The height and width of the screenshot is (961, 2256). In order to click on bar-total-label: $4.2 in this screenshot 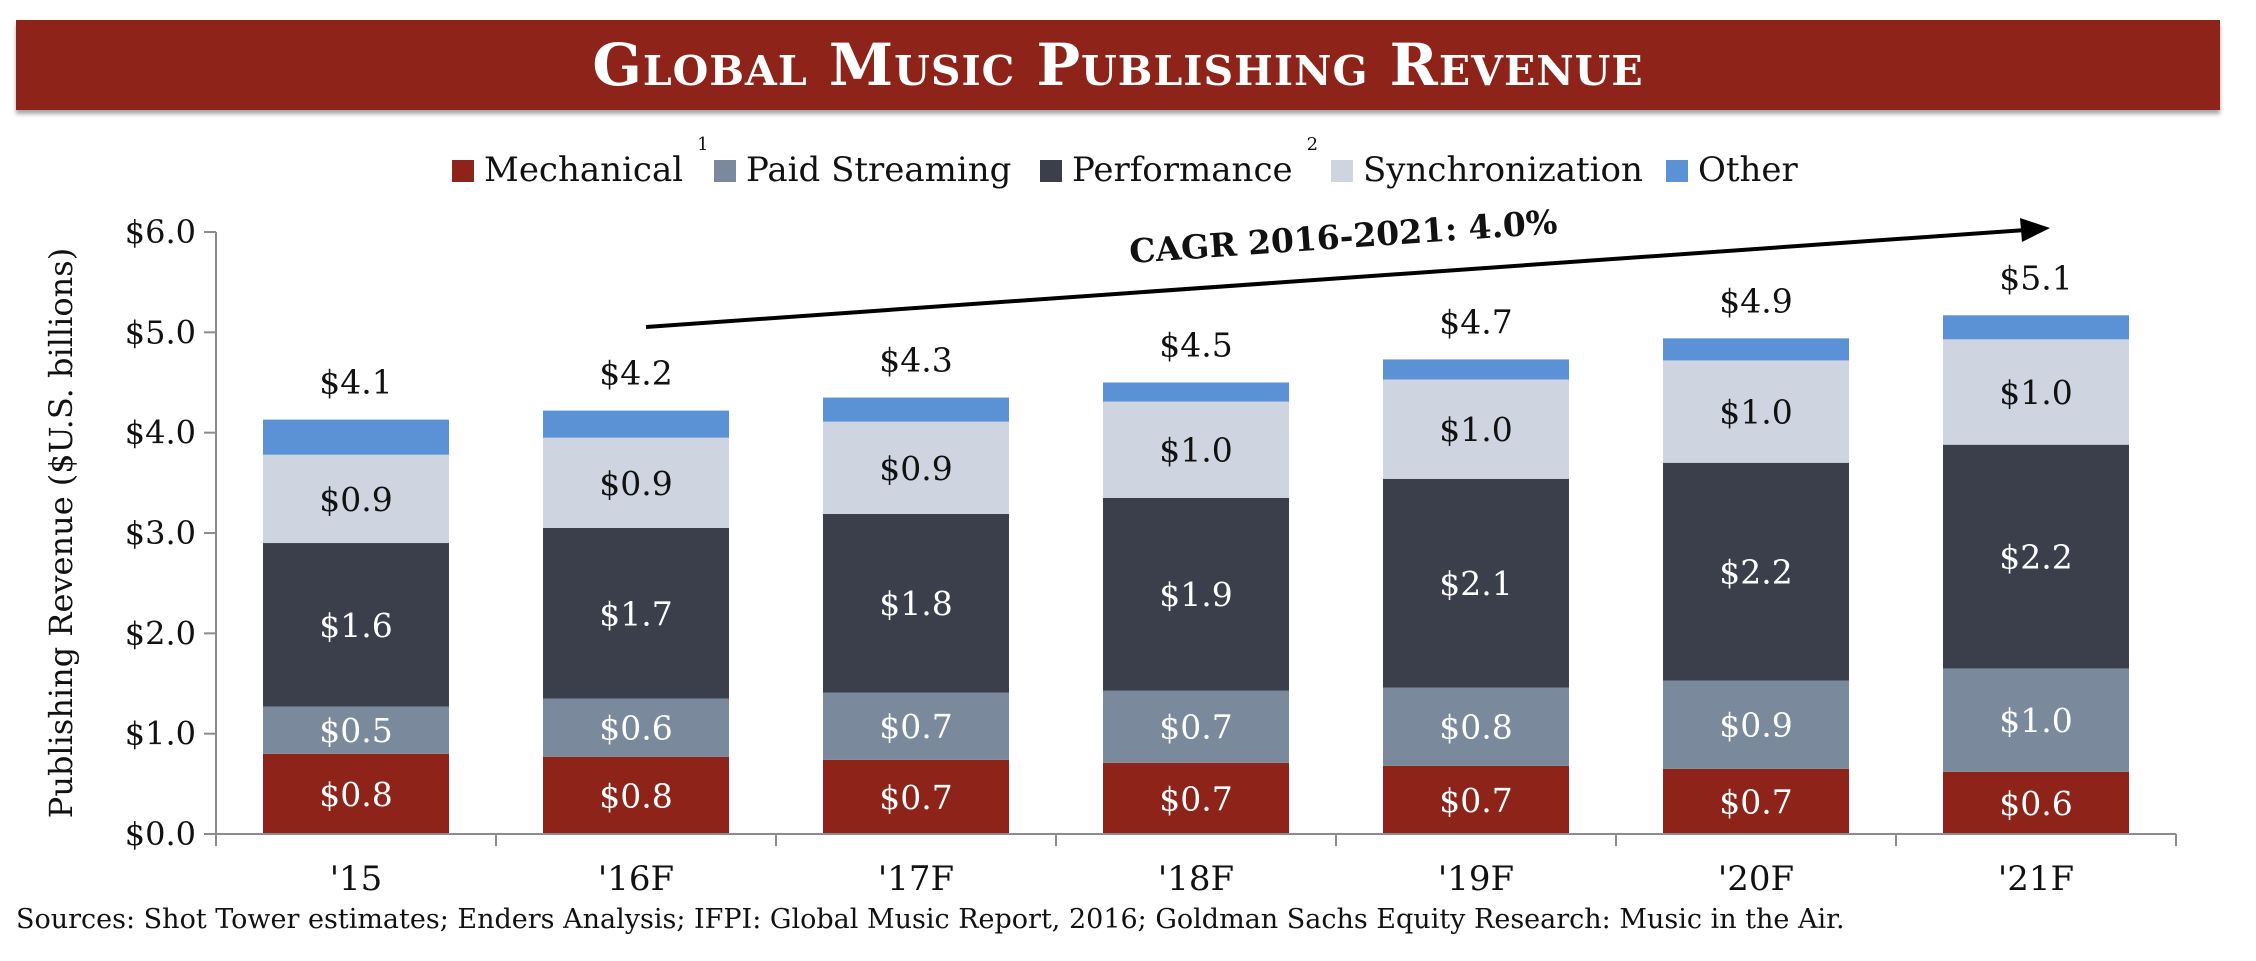, I will do `click(635, 373)`.